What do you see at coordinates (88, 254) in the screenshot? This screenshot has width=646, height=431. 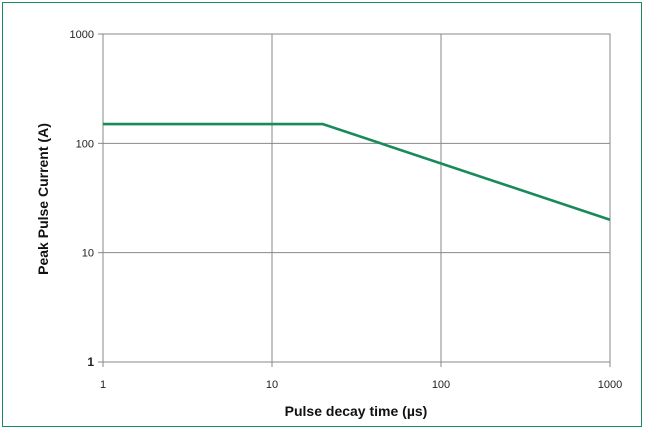 I see `y-tick-label: 10` at bounding box center [88, 254].